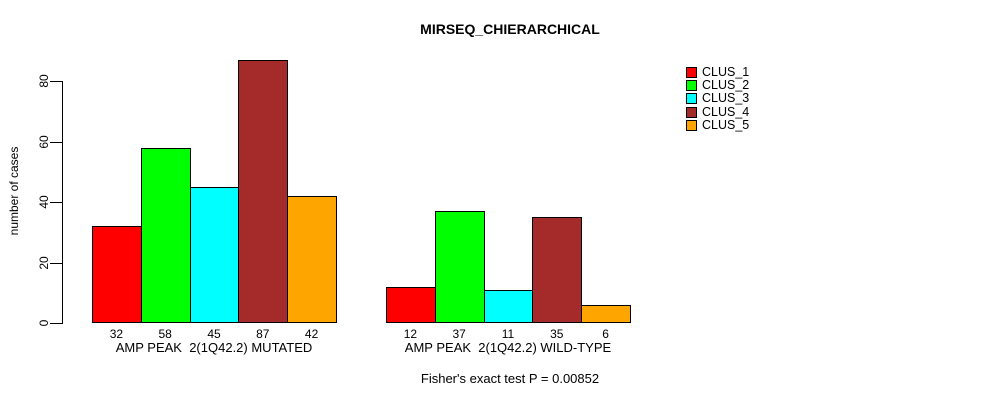 Image resolution: width=990 pixels, height=400 pixels. Describe the element at coordinates (117, 274) in the screenshot. I see `bar-clus_1-group1` at that location.